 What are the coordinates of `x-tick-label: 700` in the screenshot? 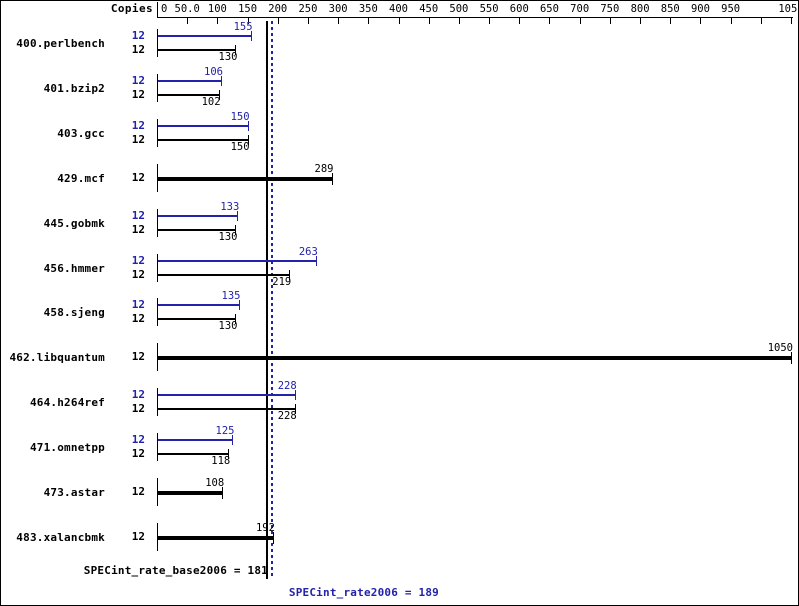 It's located at (580, 9).